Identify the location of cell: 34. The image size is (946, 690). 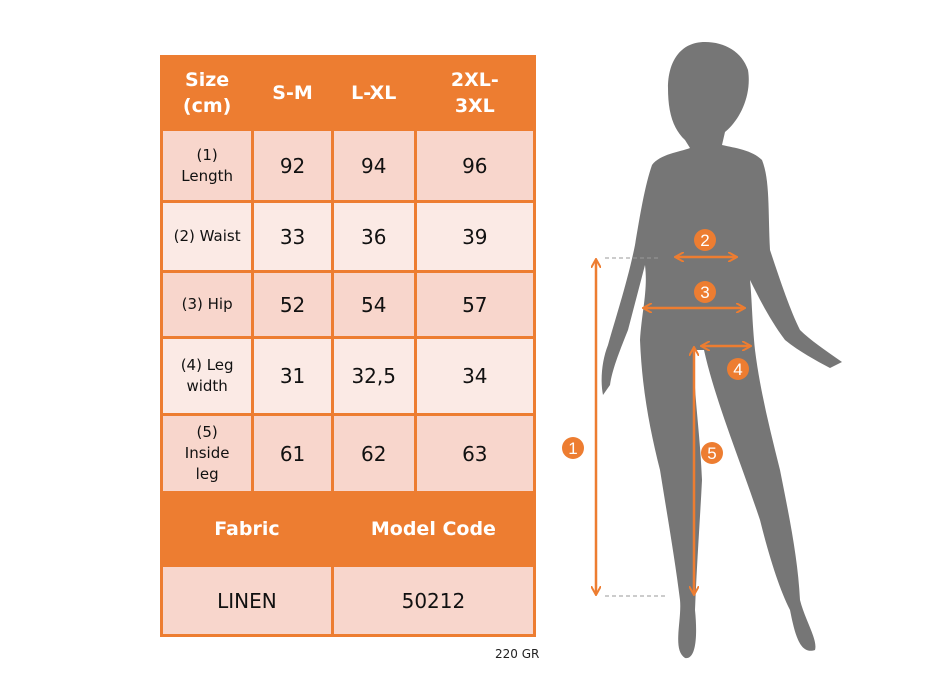
(475, 376).